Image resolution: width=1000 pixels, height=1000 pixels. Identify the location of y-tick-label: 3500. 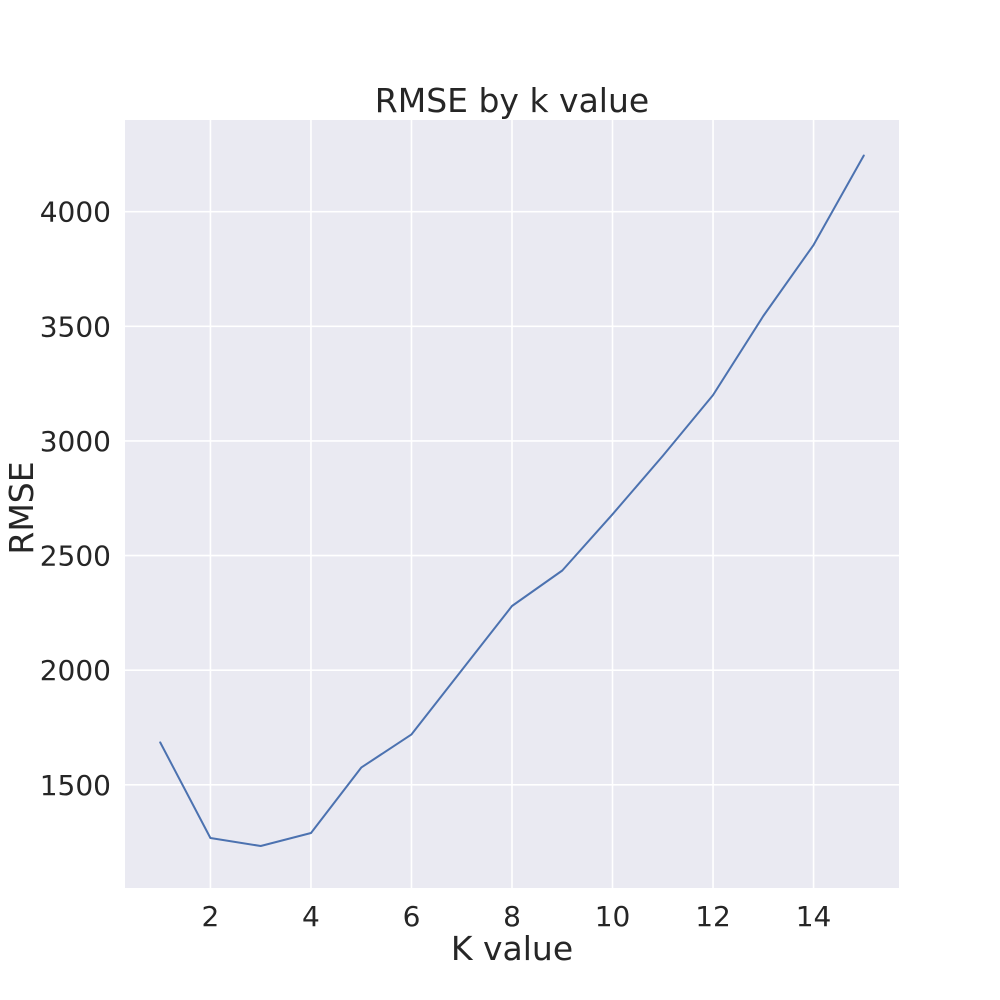
(75, 326).